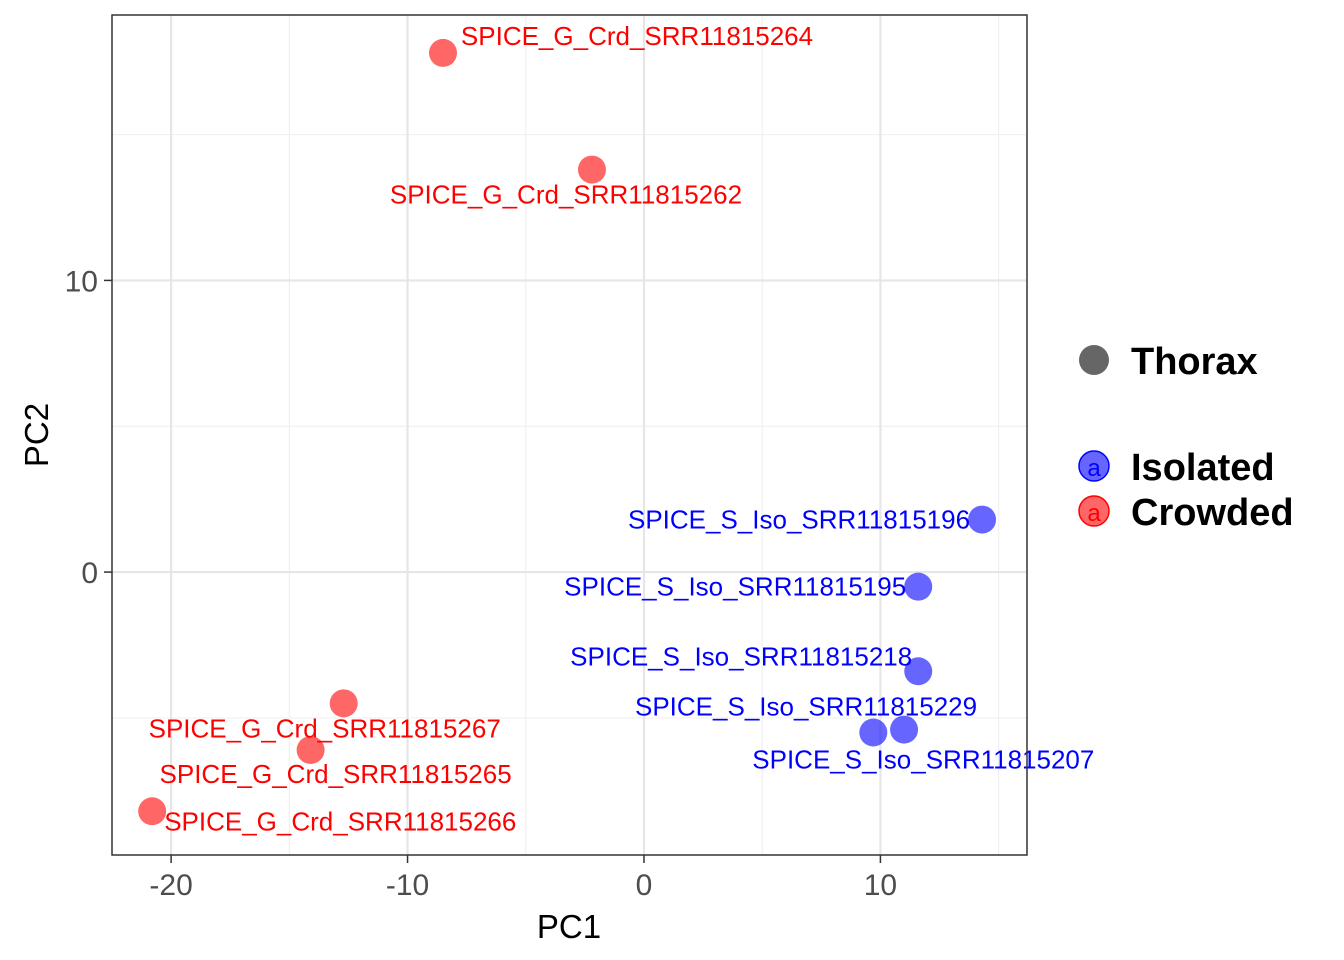  What do you see at coordinates (36, 435) in the screenshot?
I see `y-axis-title: PC2` at bounding box center [36, 435].